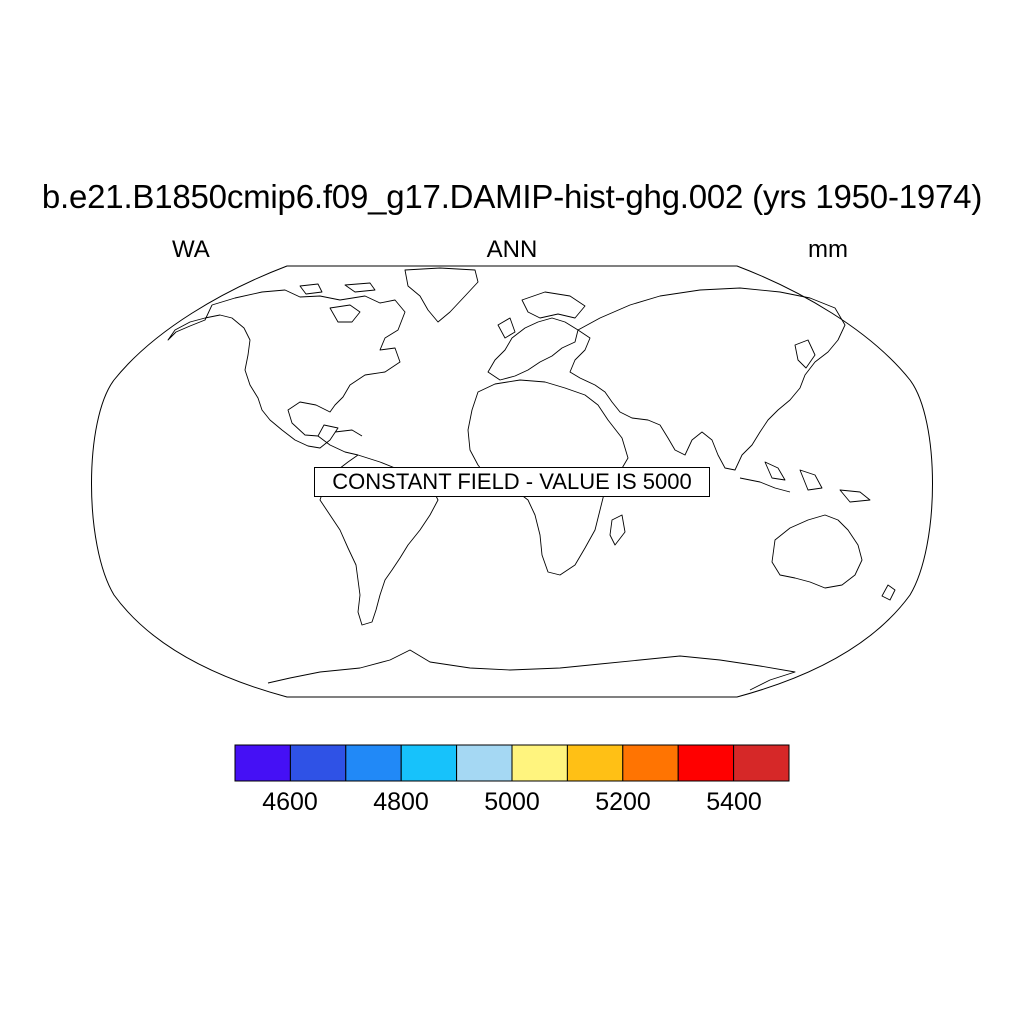  What do you see at coordinates (441, 295) in the screenshot?
I see `greenland-coast` at bounding box center [441, 295].